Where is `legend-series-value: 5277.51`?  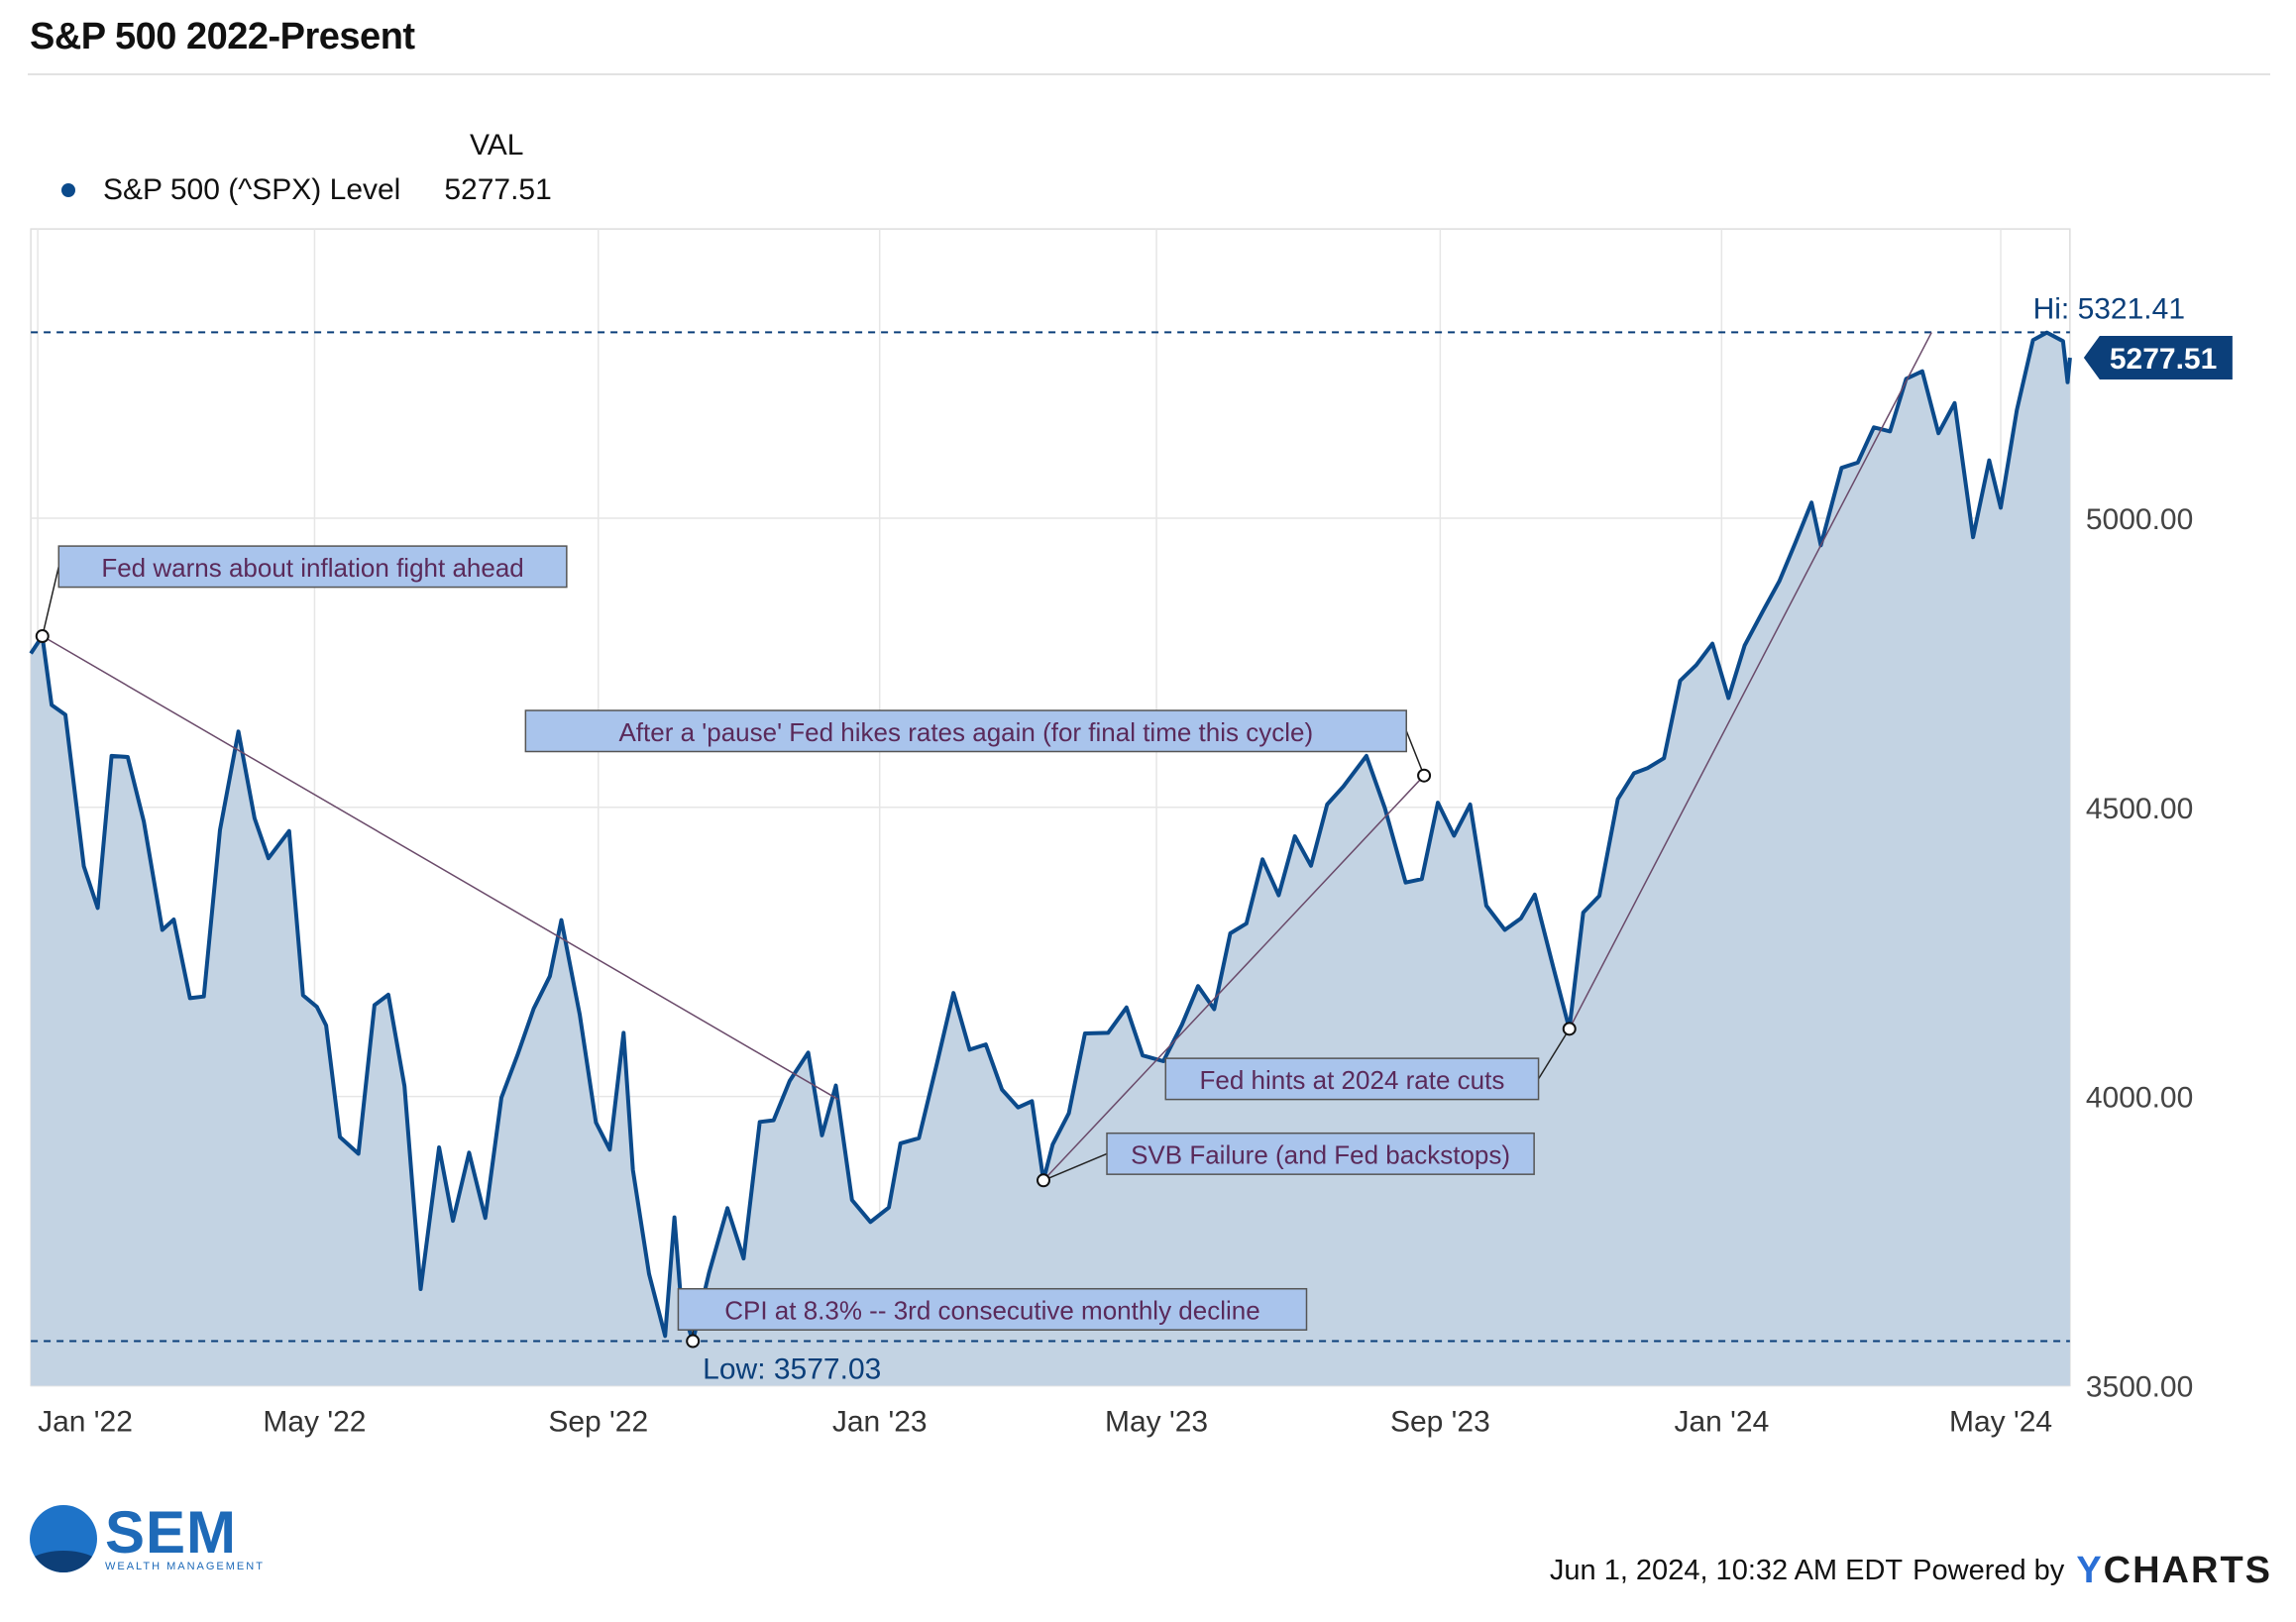
legend-series-value: 5277.51 is located at coordinates (498, 189).